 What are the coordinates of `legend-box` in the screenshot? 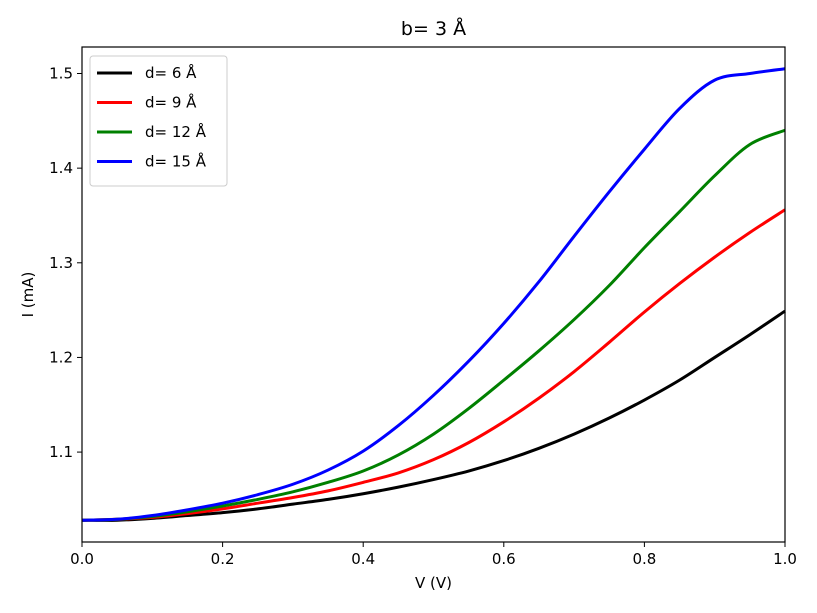 It's located at (158, 121).